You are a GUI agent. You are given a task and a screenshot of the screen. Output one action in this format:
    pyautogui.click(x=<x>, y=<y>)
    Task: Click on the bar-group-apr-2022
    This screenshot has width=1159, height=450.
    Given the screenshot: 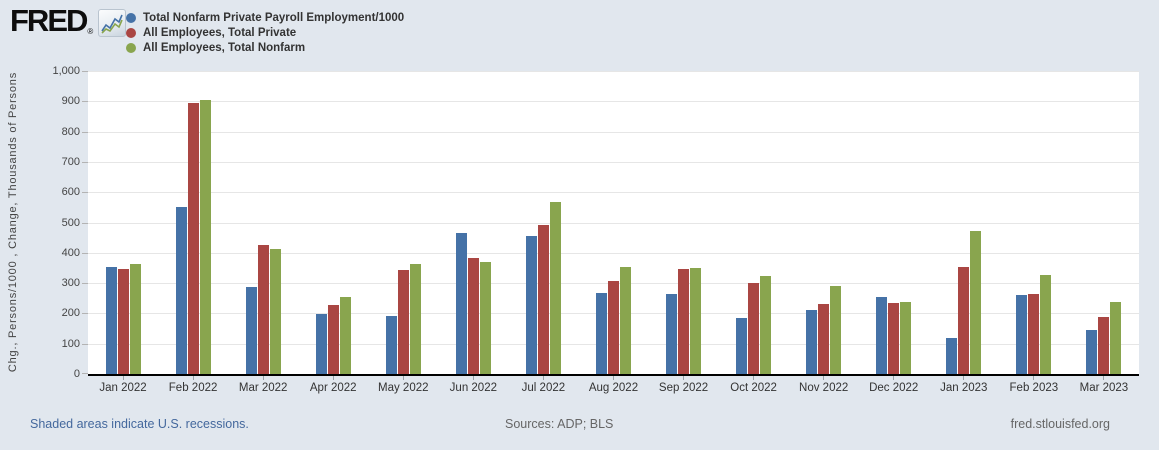 What is the action you would take?
    pyautogui.click(x=333, y=222)
    